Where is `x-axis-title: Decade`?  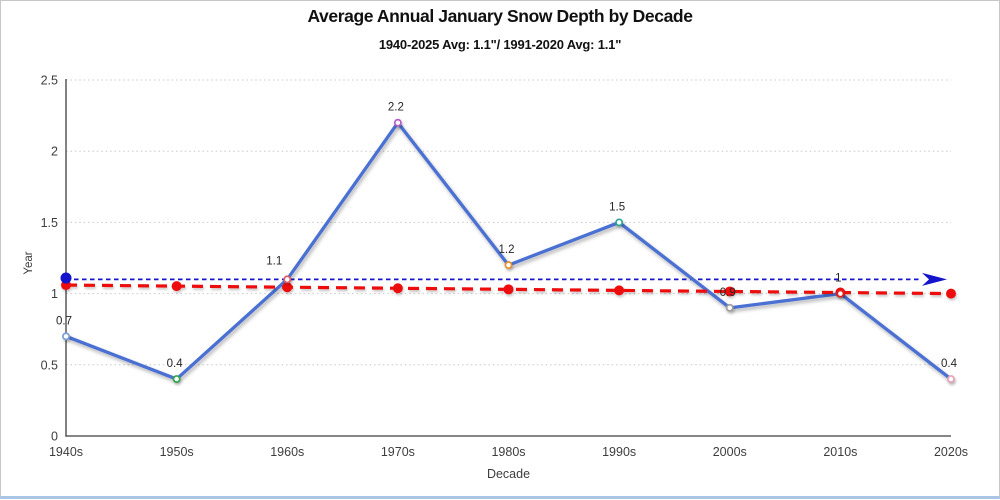
x-axis-title: Decade is located at coordinates (508, 474).